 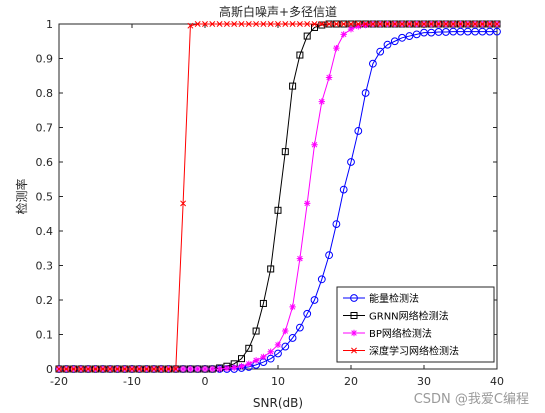 What do you see at coordinates (278, 403) in the screenshot?
I see `x-axis-title: SNR(dB)` at bounding box center [278, 403].